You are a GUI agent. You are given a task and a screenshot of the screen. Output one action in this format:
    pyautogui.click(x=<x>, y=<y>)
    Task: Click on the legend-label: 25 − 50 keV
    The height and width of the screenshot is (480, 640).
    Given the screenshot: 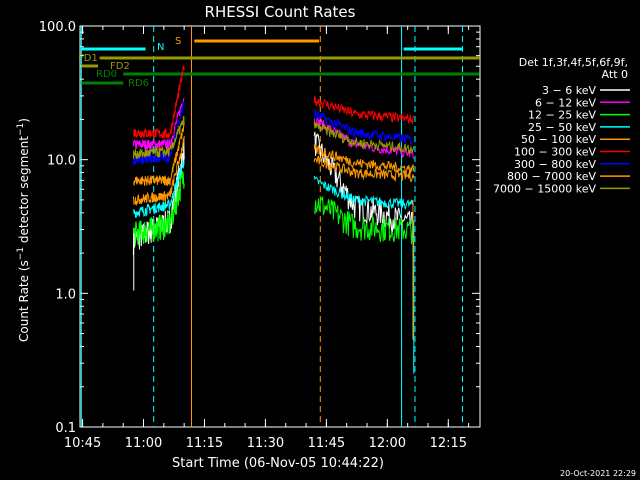 What is the action you would take?
    pyautogui.click(x=562, y=127)
    